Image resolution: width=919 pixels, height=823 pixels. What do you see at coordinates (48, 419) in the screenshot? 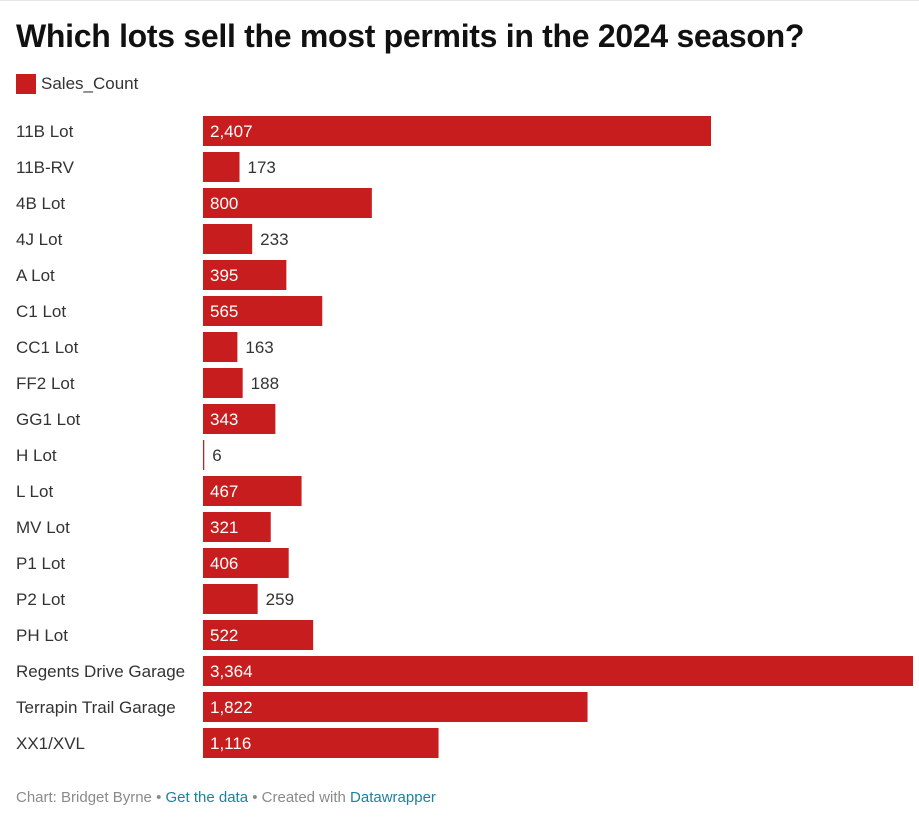
I see `category-label: GG1 Lot` at bounding box center [48, 419].